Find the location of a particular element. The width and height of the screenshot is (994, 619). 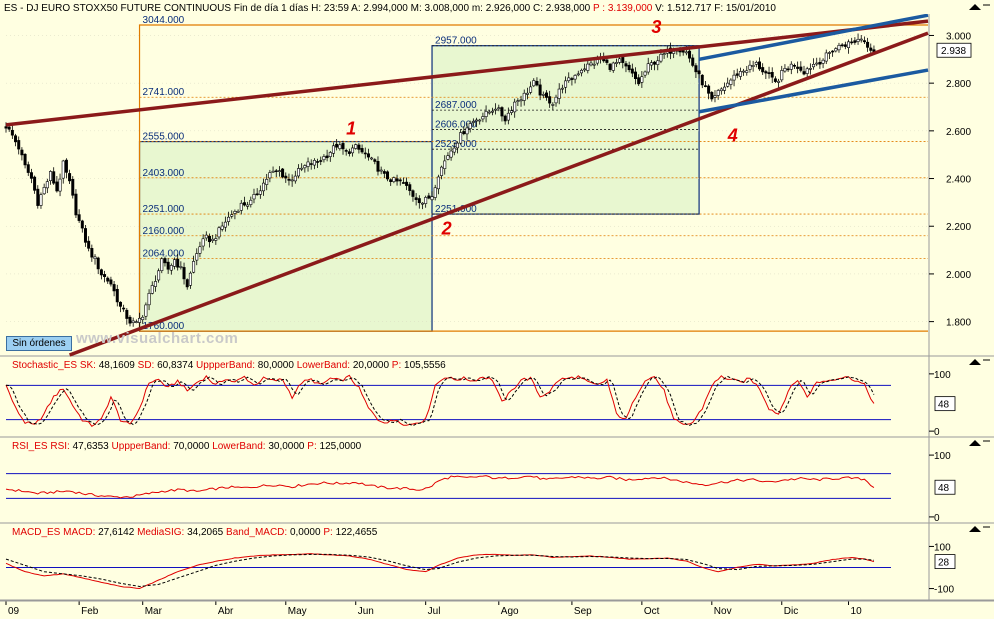

fibo-level-label: 2555.000 is located at coordinates (164, 137).